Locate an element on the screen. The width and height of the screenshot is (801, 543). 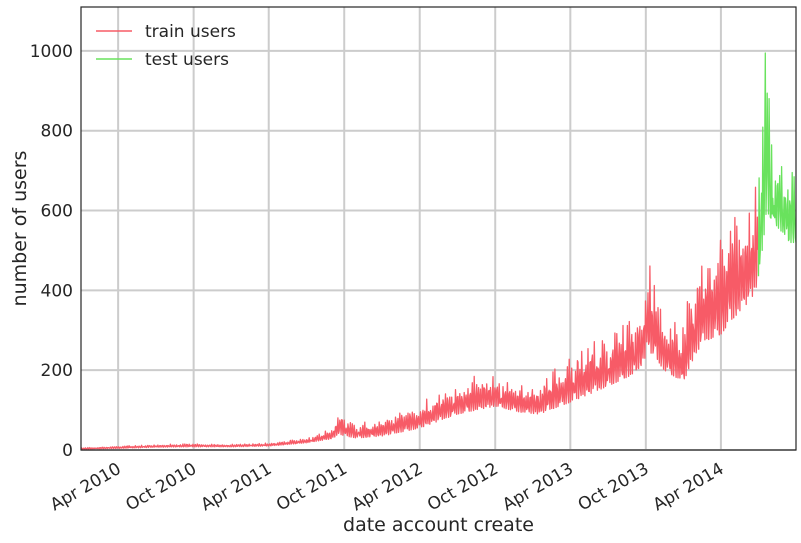
y-tick-label: 600 is located at coordinates (57, 212).